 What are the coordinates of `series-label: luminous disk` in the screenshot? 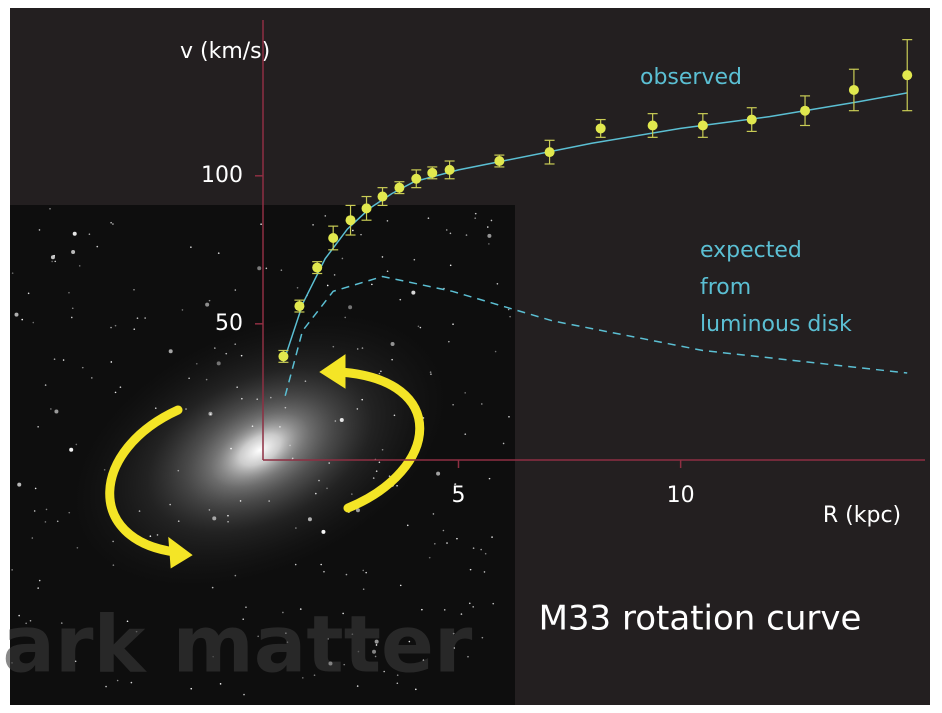 It's located at (776, 324).